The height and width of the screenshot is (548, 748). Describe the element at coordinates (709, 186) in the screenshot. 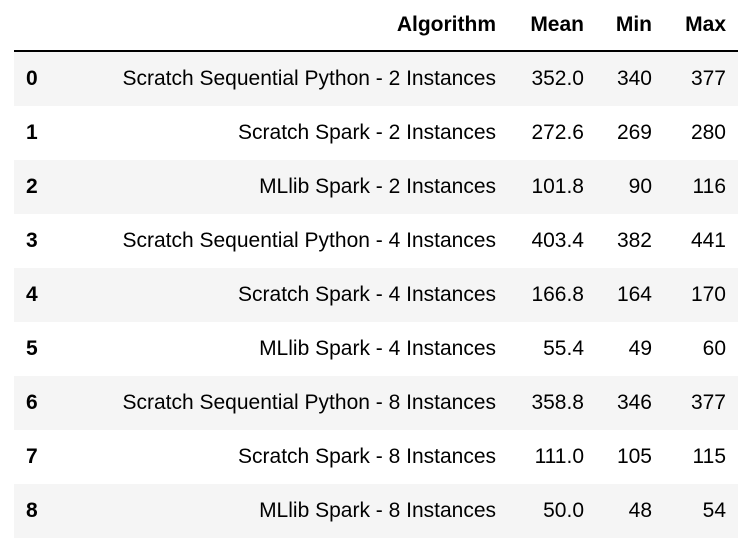

I see `cell-max: 116` at that location.